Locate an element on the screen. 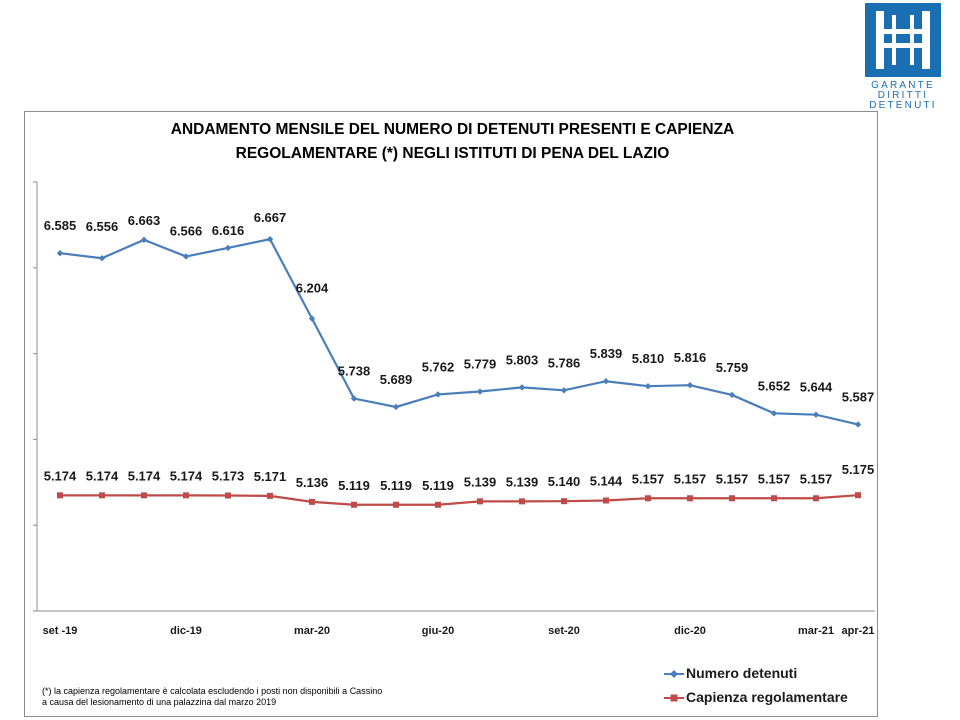 Image resolution: width=960 pixels, height=720 pixels. data-label-capienza-regolamentare: 5.173 is located at coordinates (228, 476).